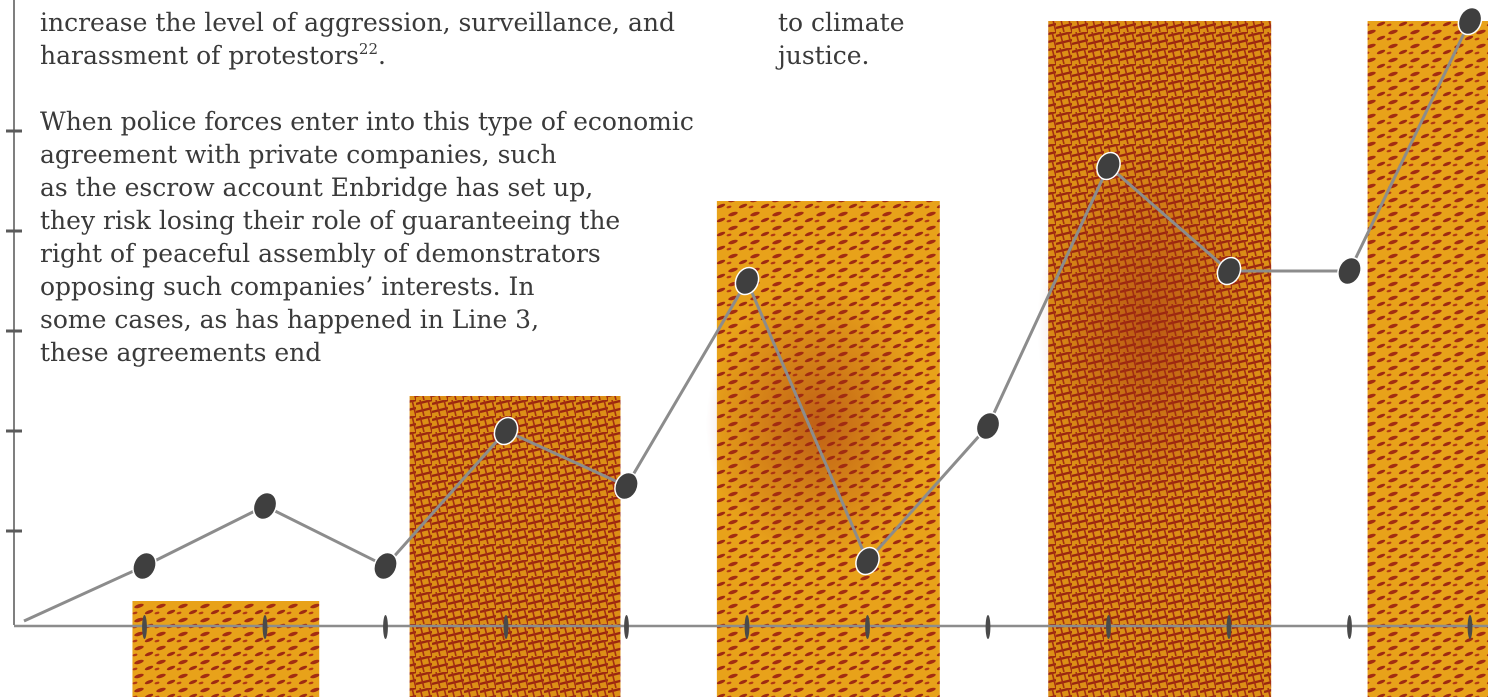  What do you see at coordinates (199, 55) in the screenshot?
I see `paragraph-1-line-2-text: harassment of protestors` at bounding box center [199, 55].